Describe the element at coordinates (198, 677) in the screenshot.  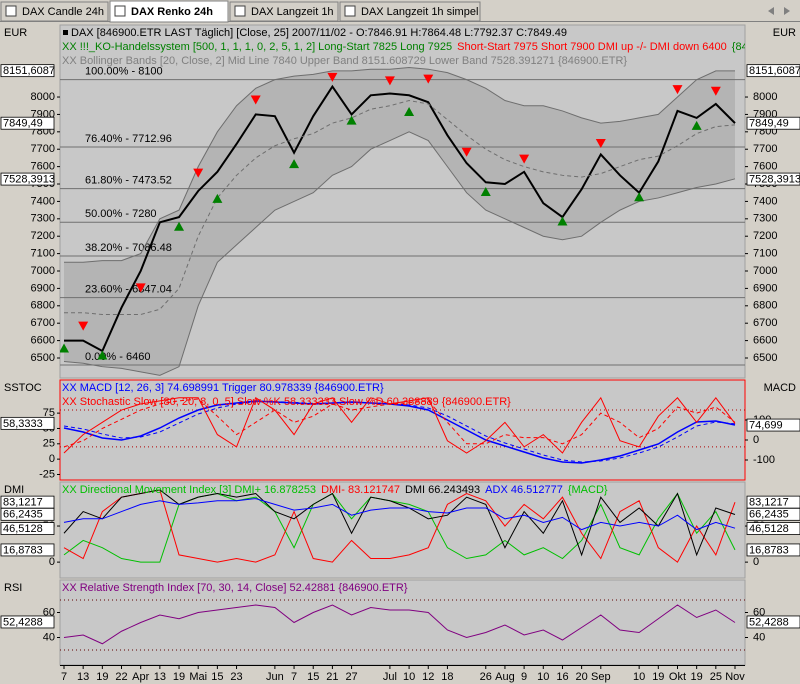
I see `x-tick-label: Mai` at that location.